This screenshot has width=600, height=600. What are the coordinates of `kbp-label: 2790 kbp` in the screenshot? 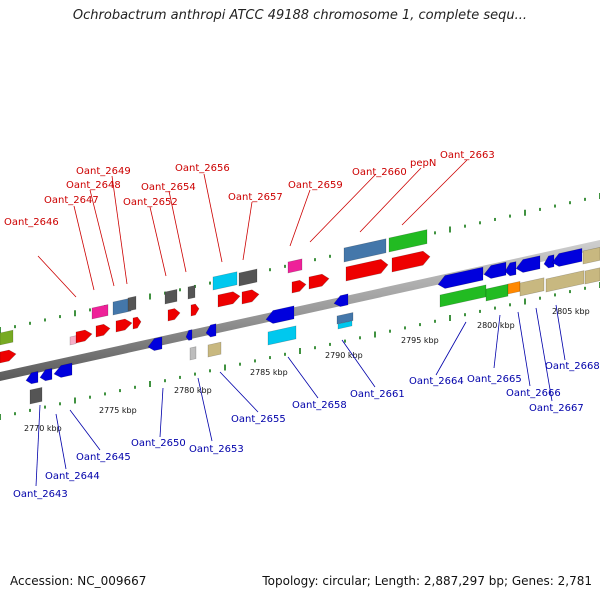 It's located at (344, 355).